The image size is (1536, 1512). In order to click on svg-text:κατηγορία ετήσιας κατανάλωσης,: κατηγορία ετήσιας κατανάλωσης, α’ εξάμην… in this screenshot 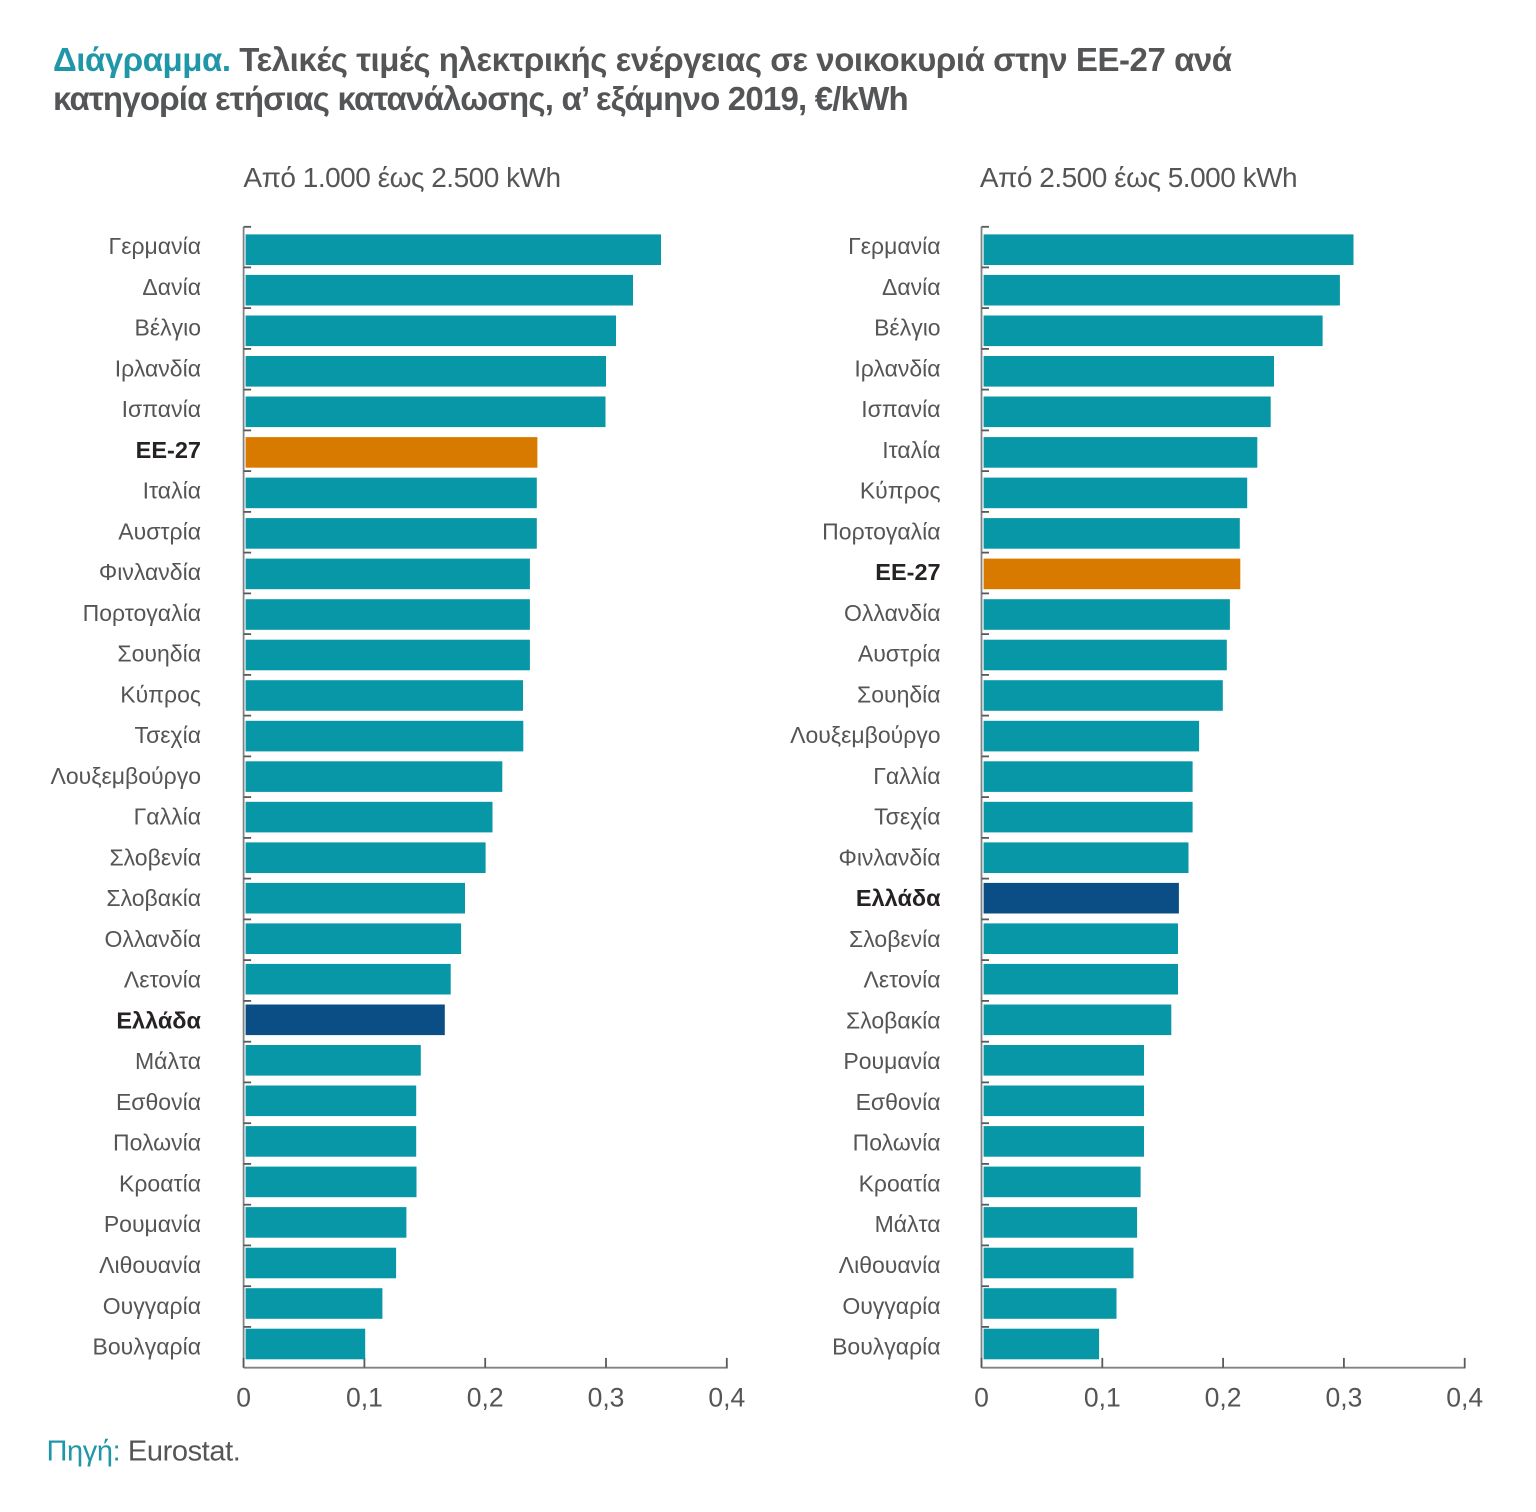, I will do `click(480, 98)`.